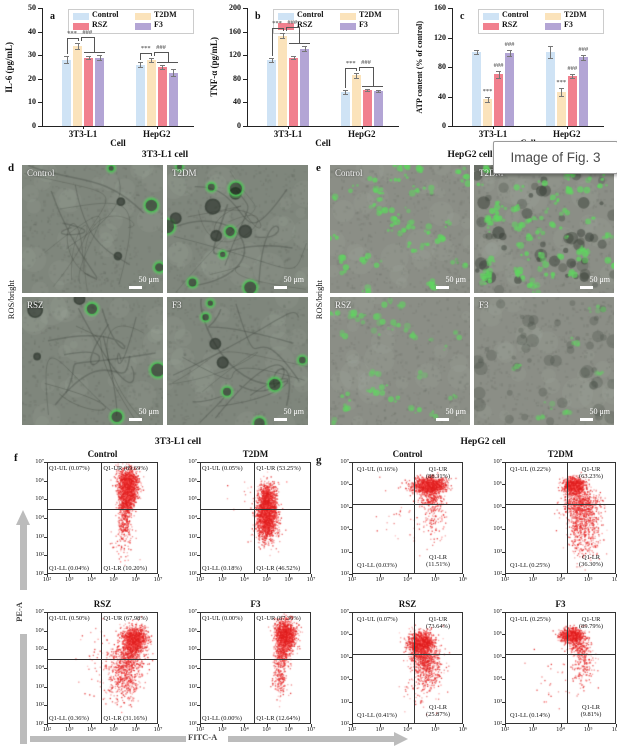 The image size is (617, 746). Describe the element at coordinates (203, 737) in the screenshot. I see `fitc-a-axis-label: FITC-A` at that location.